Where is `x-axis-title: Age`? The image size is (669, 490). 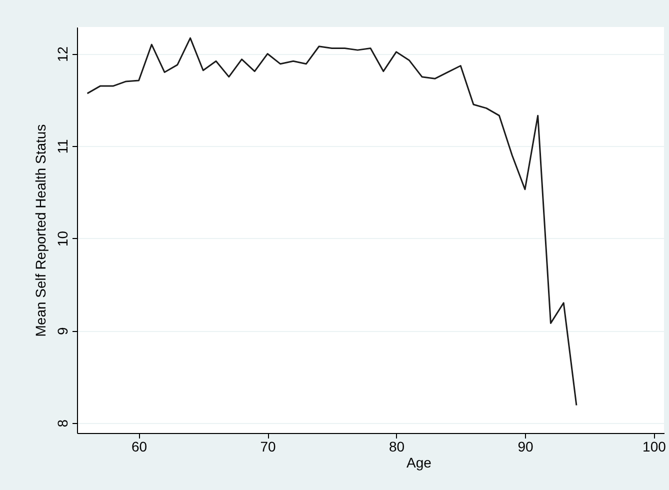 x-axis-title: Age is located at coordinates (419, 462).